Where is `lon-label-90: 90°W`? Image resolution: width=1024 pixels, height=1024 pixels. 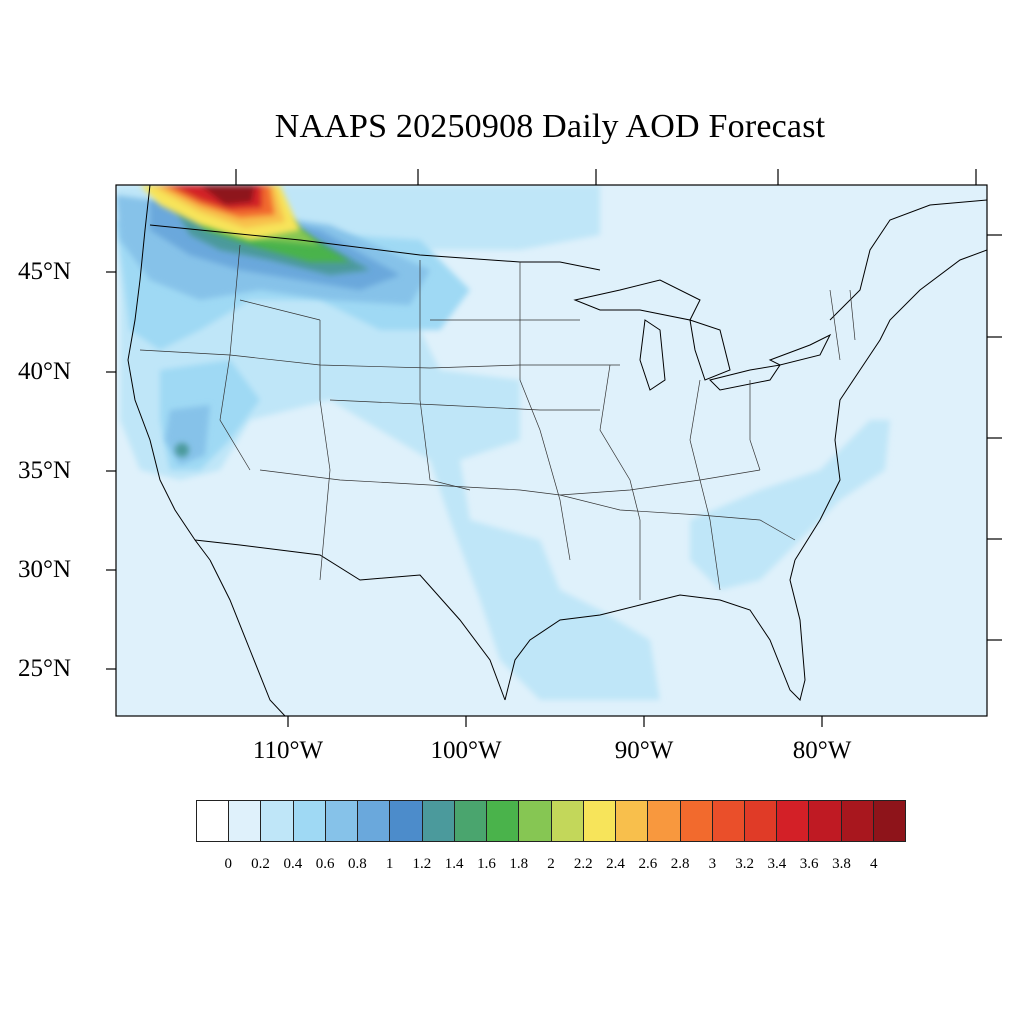 lon-label-90: 90°W is located at coordinates (644, 750).